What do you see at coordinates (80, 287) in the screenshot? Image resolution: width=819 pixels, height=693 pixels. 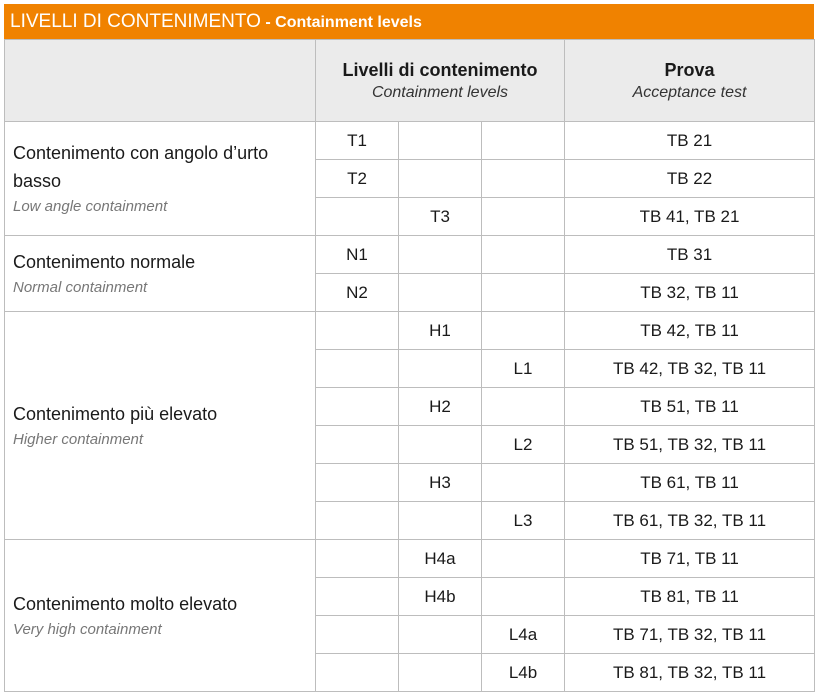 I see `category-english: Normal containment` at bounding box center [80, 287].